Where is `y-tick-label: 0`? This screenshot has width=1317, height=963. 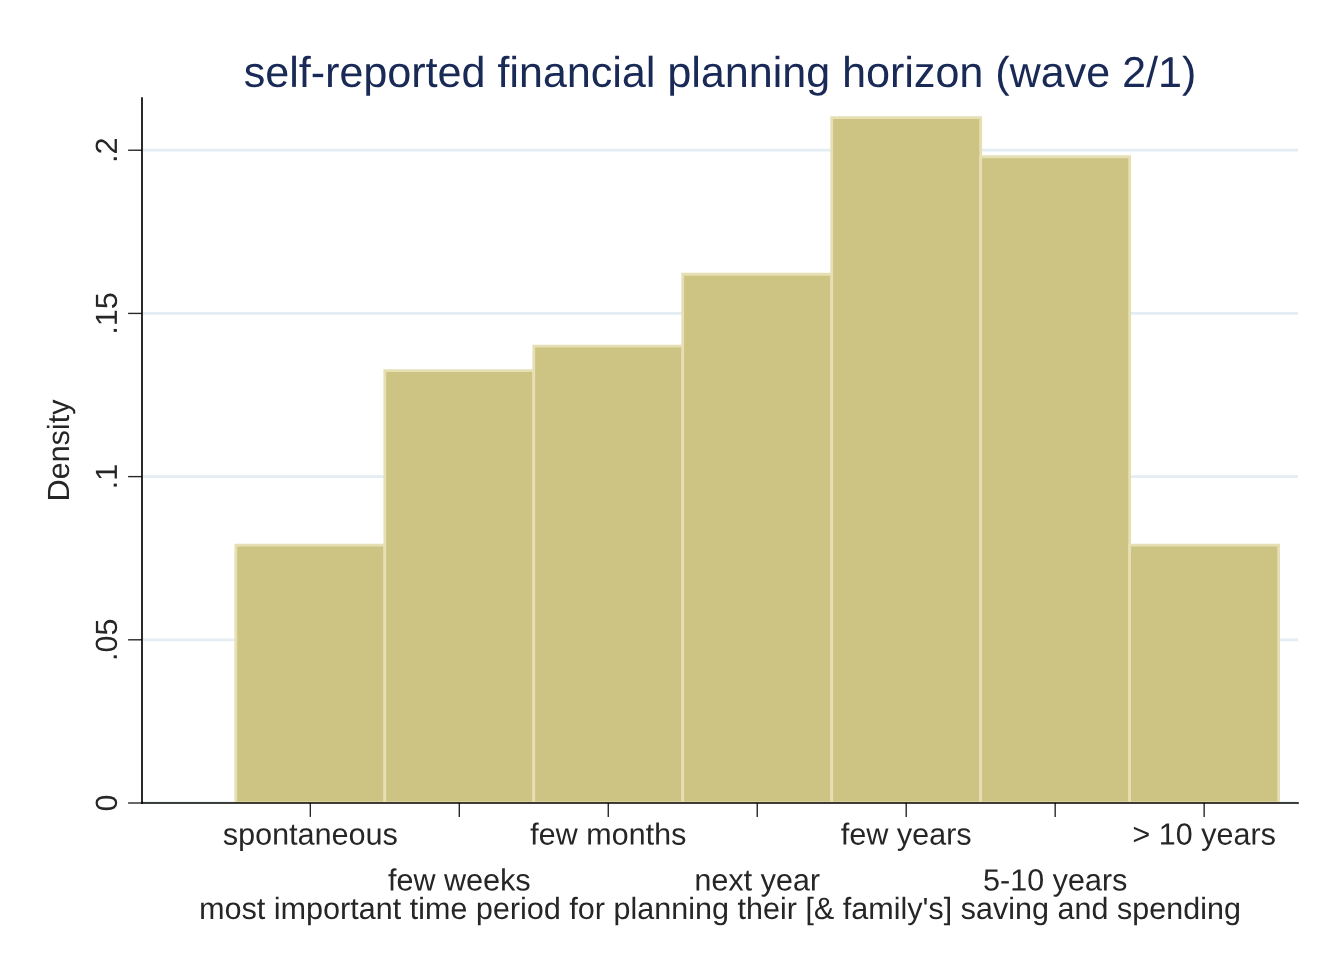
y-tick-label: 0 is located at coordinates (106, 803).